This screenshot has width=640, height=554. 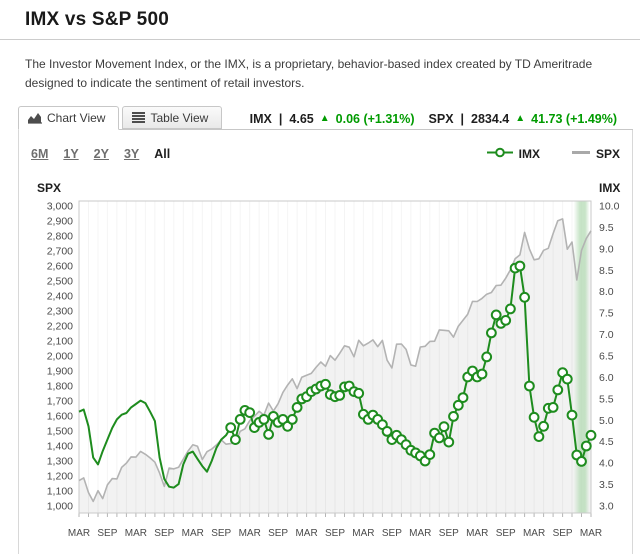 What do you see at coordinates (606, 249) in the screenshot?
I see `svg-text: 9.0` at bounding box center [606, 249].